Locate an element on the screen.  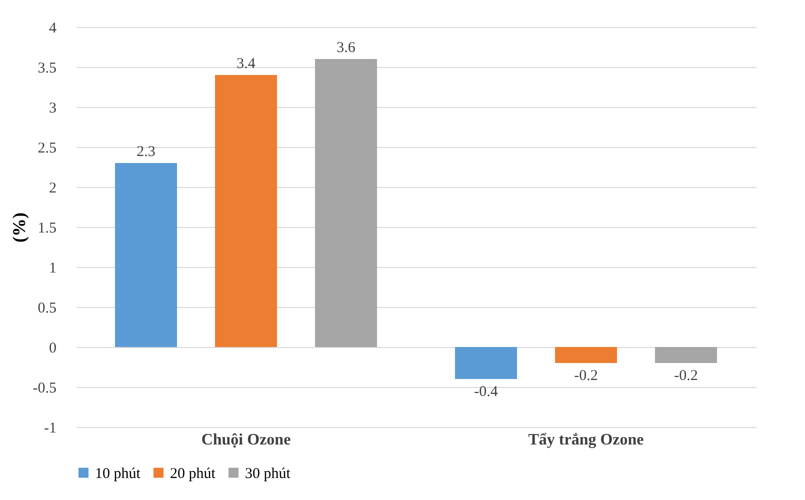
legend-label: 10 phút is located at coordinates (118, 474).